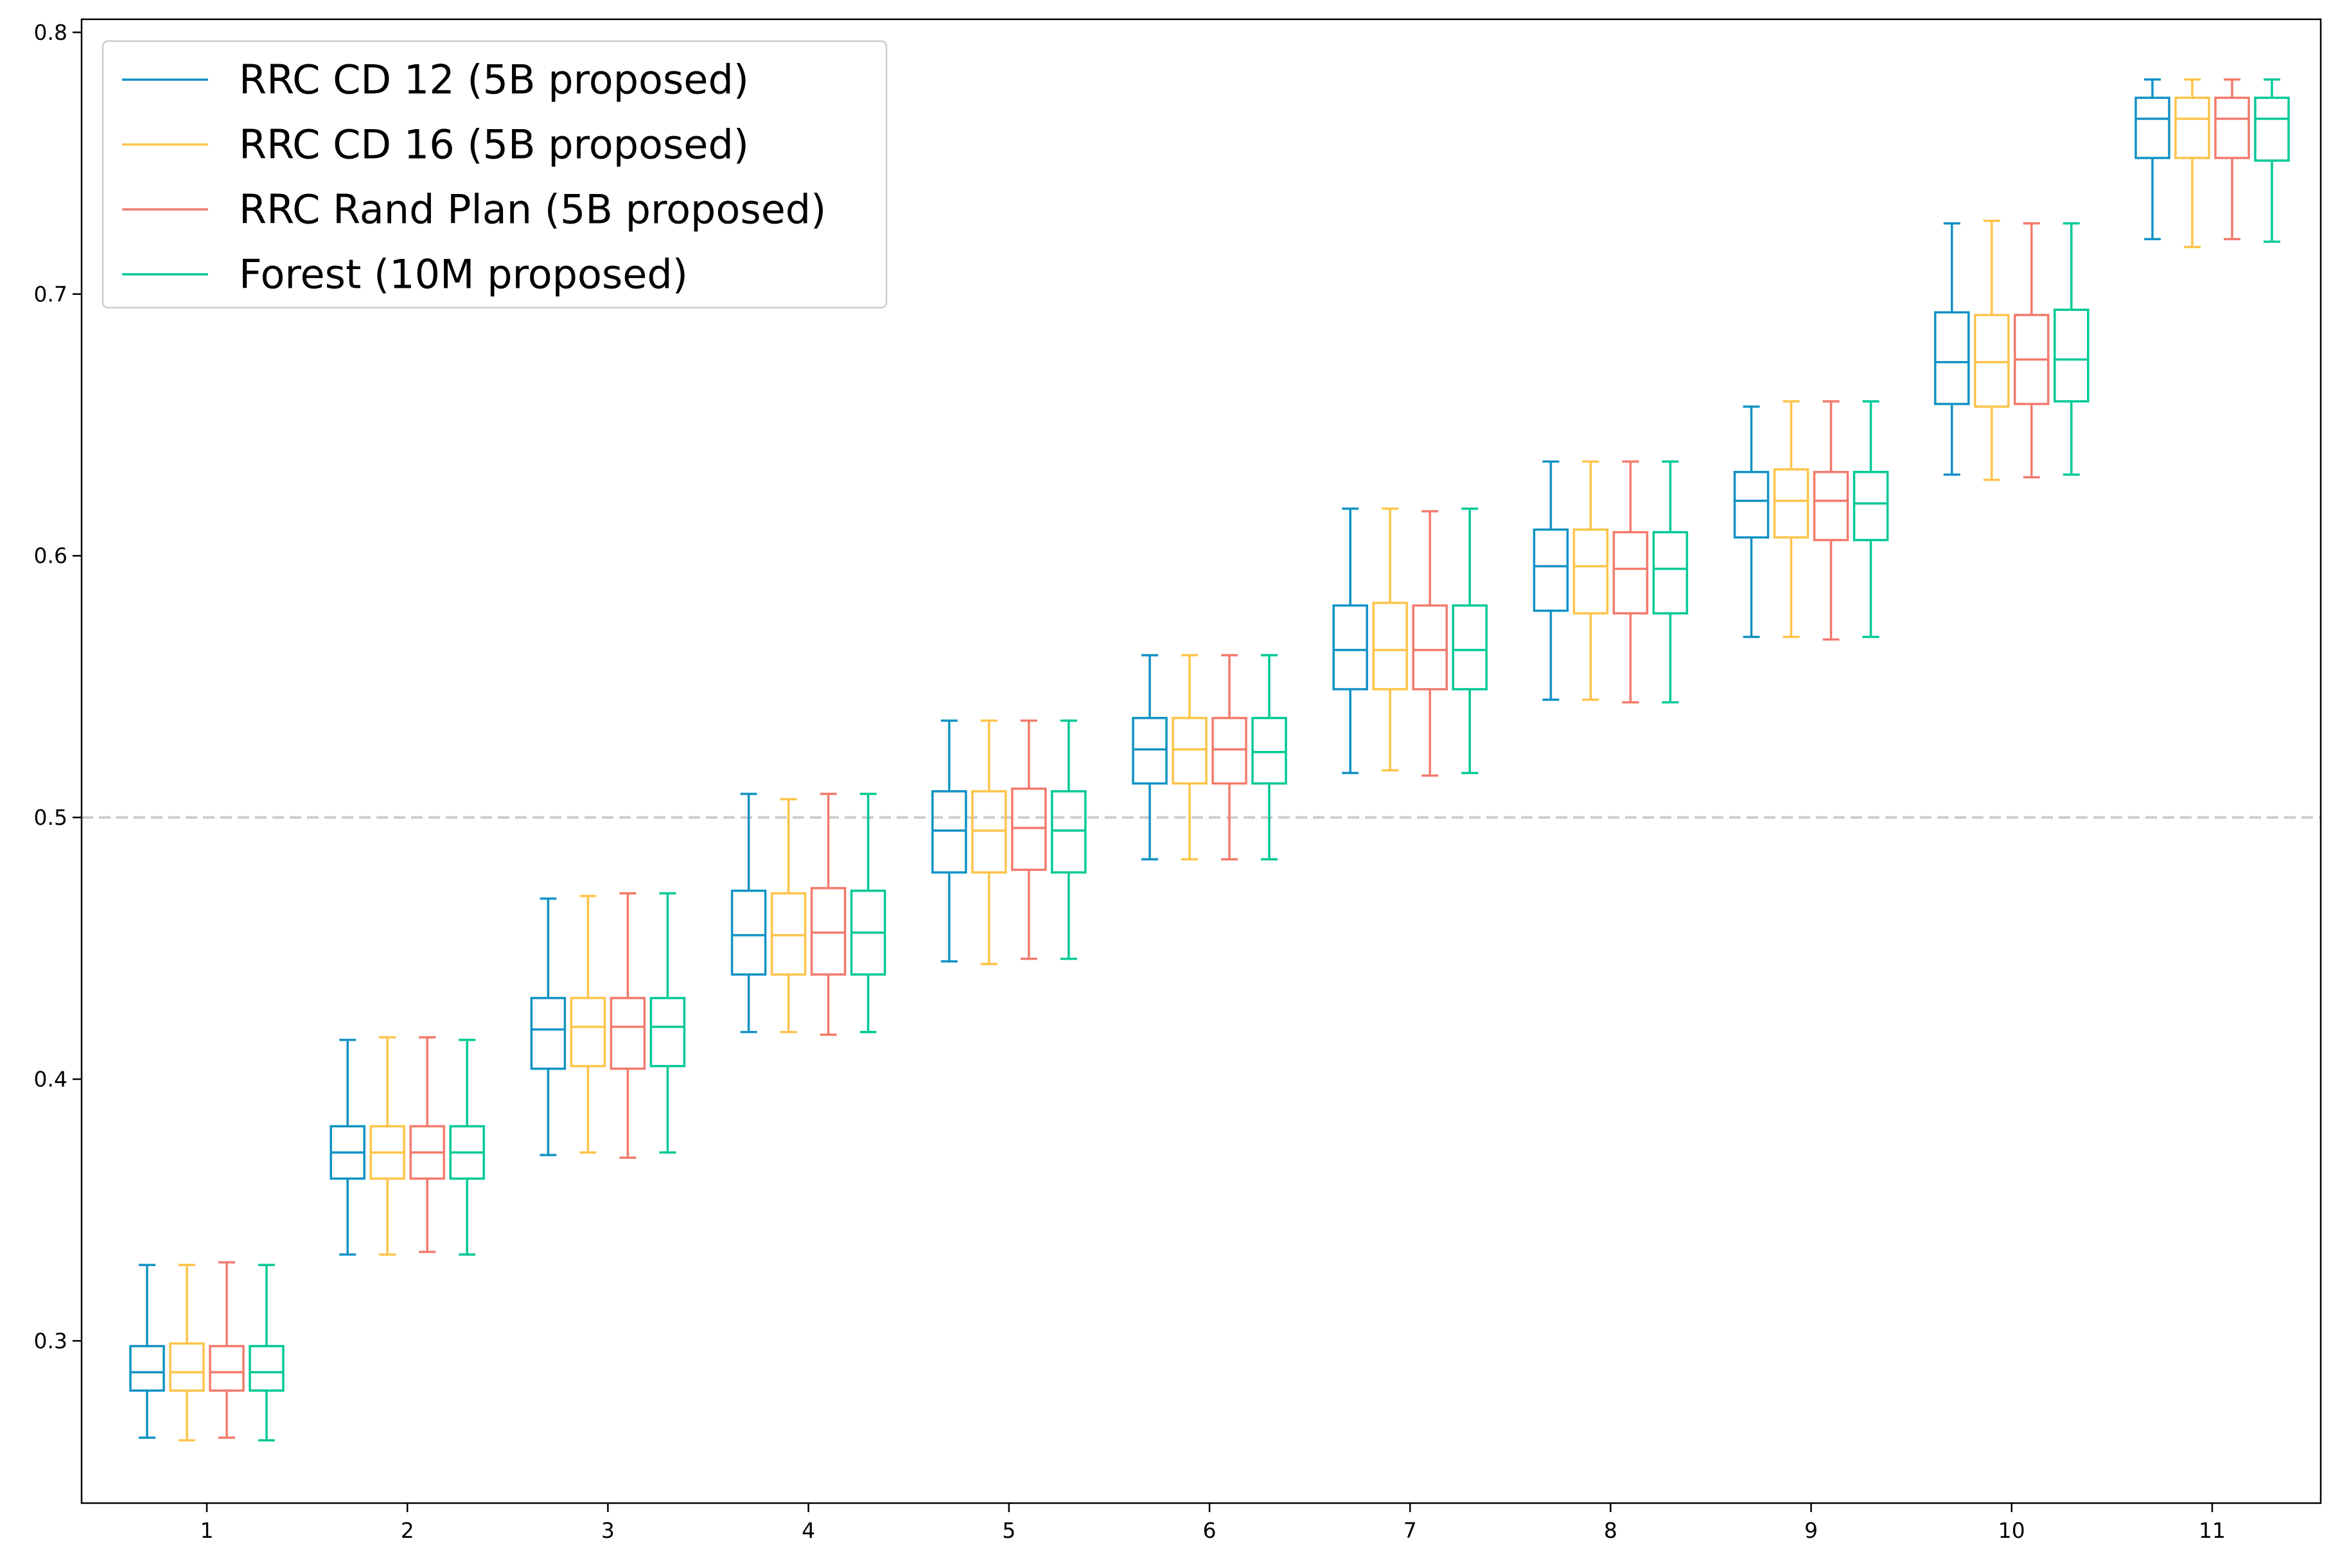  What do you see at coordinates (1811, 1530) in the screenshot?
I see `x-tick-label: 9` at bounding box center [1811, 1530].